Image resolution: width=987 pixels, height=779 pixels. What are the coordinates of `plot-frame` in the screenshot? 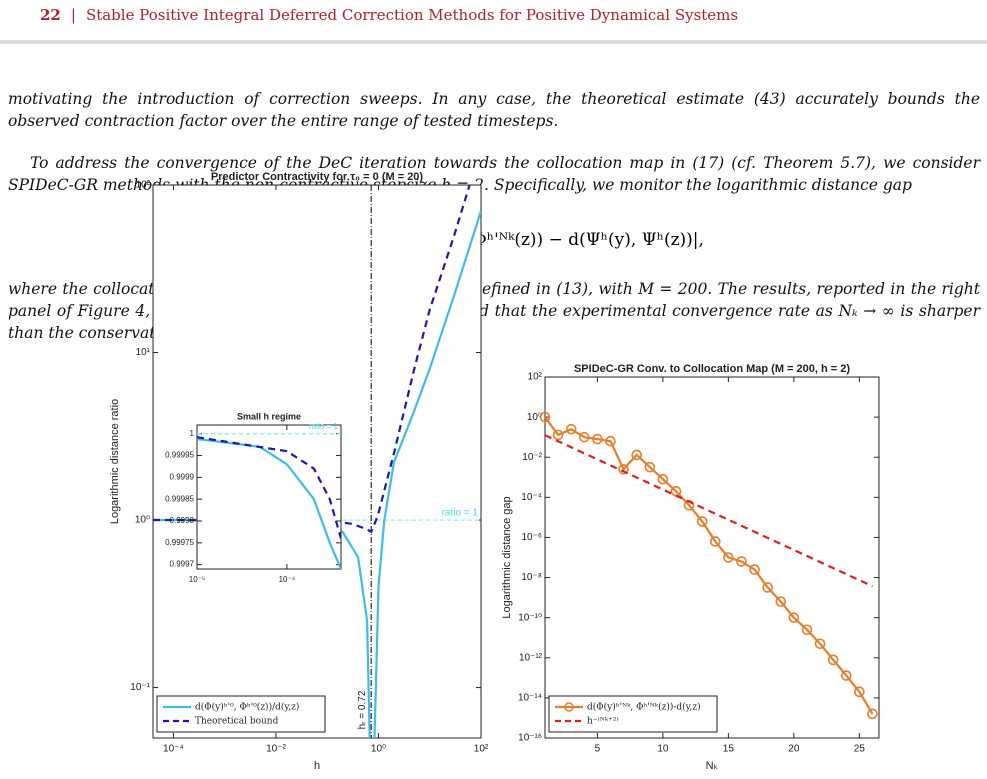 It's located at (269, 497).